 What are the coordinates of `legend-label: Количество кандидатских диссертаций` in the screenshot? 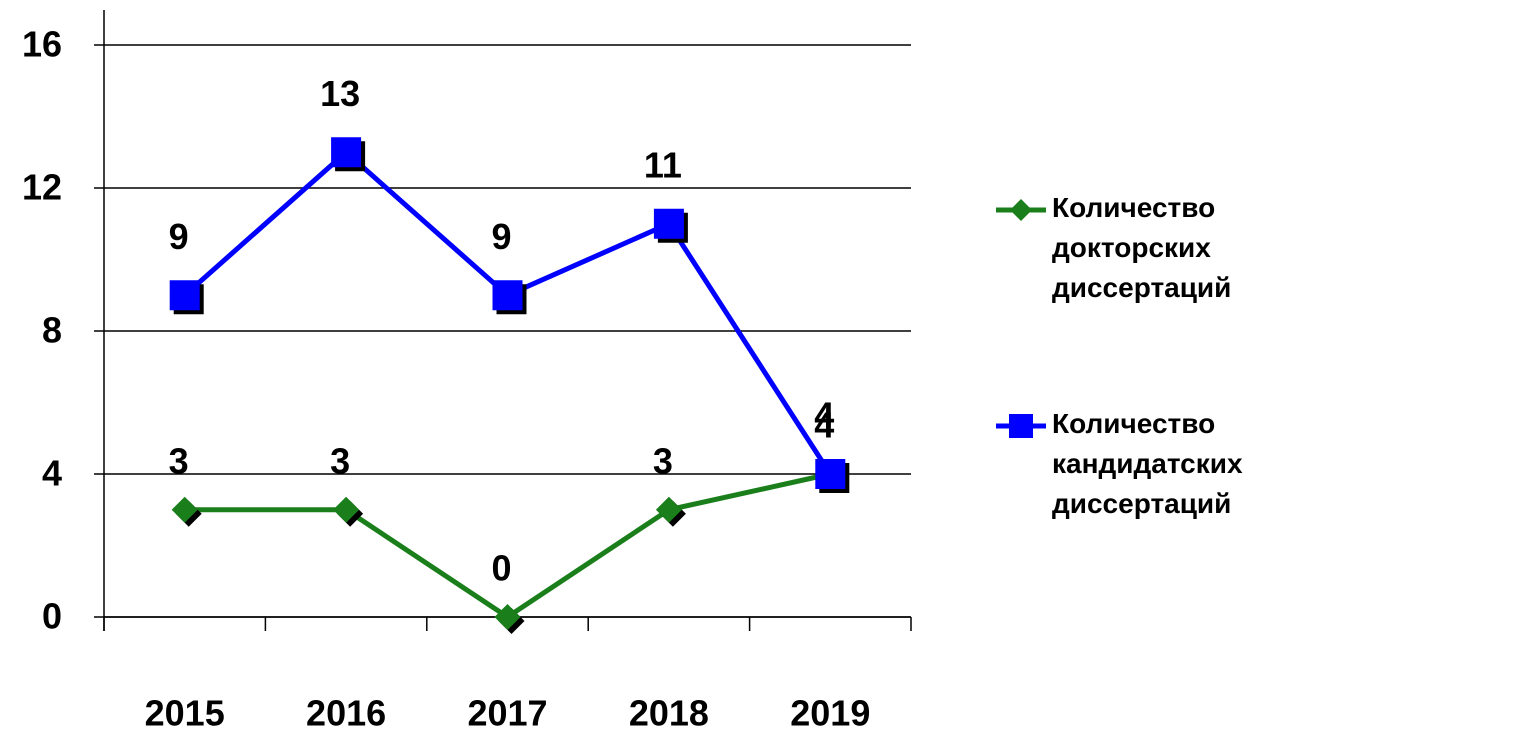 It's located at (1147, 463).